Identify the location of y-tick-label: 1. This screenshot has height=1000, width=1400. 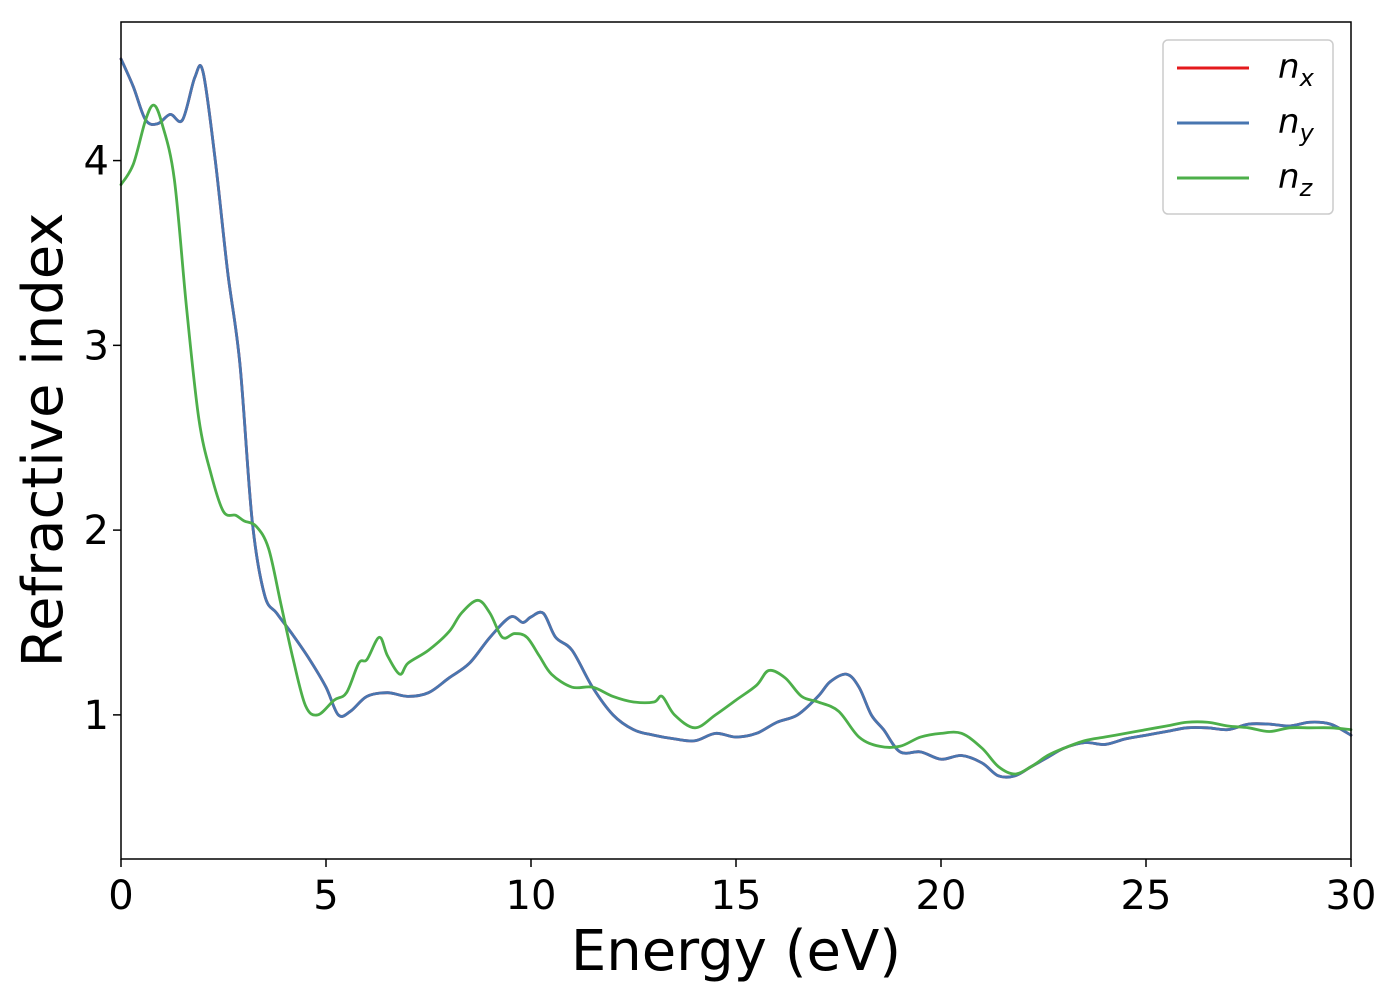
(96, 716).